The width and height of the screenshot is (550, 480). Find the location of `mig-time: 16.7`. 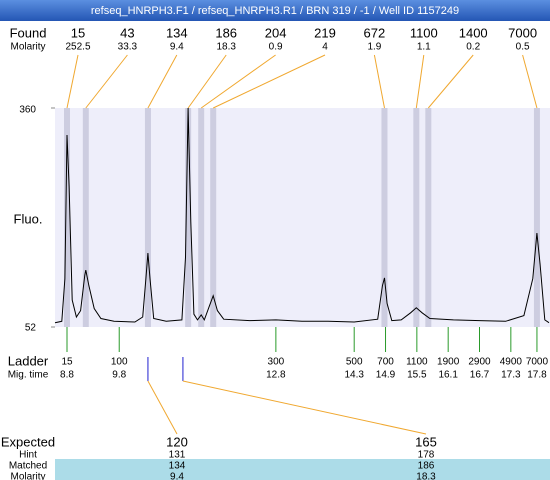

mig-time: 16.7 is located at coordinates (480, 375).